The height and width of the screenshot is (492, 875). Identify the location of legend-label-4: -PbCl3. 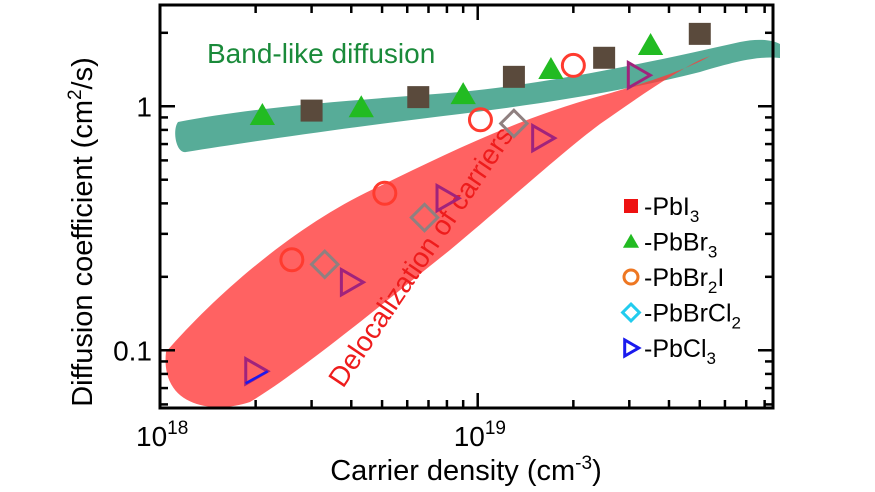
(680, 351).